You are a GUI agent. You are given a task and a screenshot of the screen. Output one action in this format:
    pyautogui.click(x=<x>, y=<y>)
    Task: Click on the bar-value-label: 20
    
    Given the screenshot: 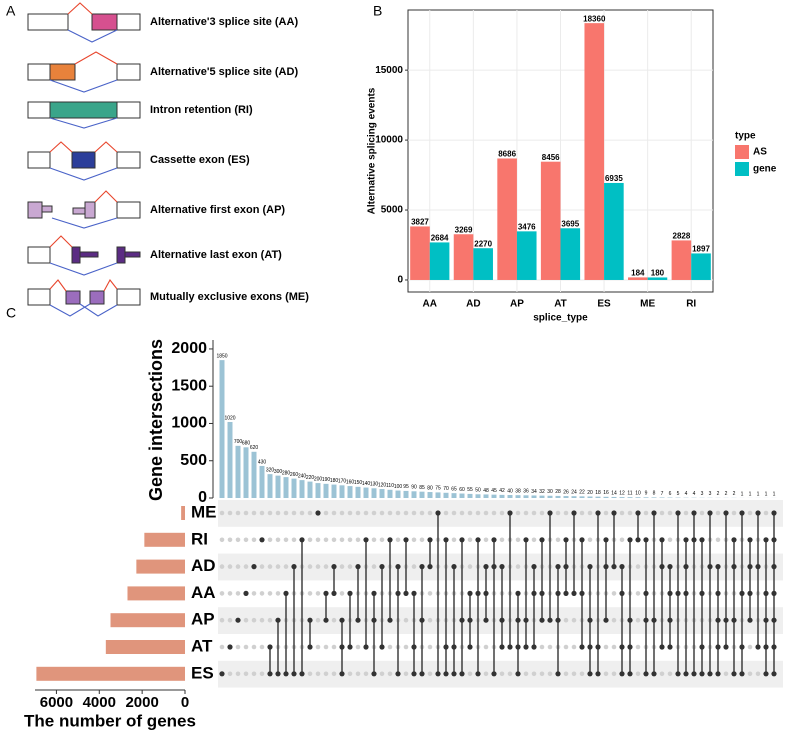 What is the action you would take?
    pyautogui.click(x=590, y=493)
    